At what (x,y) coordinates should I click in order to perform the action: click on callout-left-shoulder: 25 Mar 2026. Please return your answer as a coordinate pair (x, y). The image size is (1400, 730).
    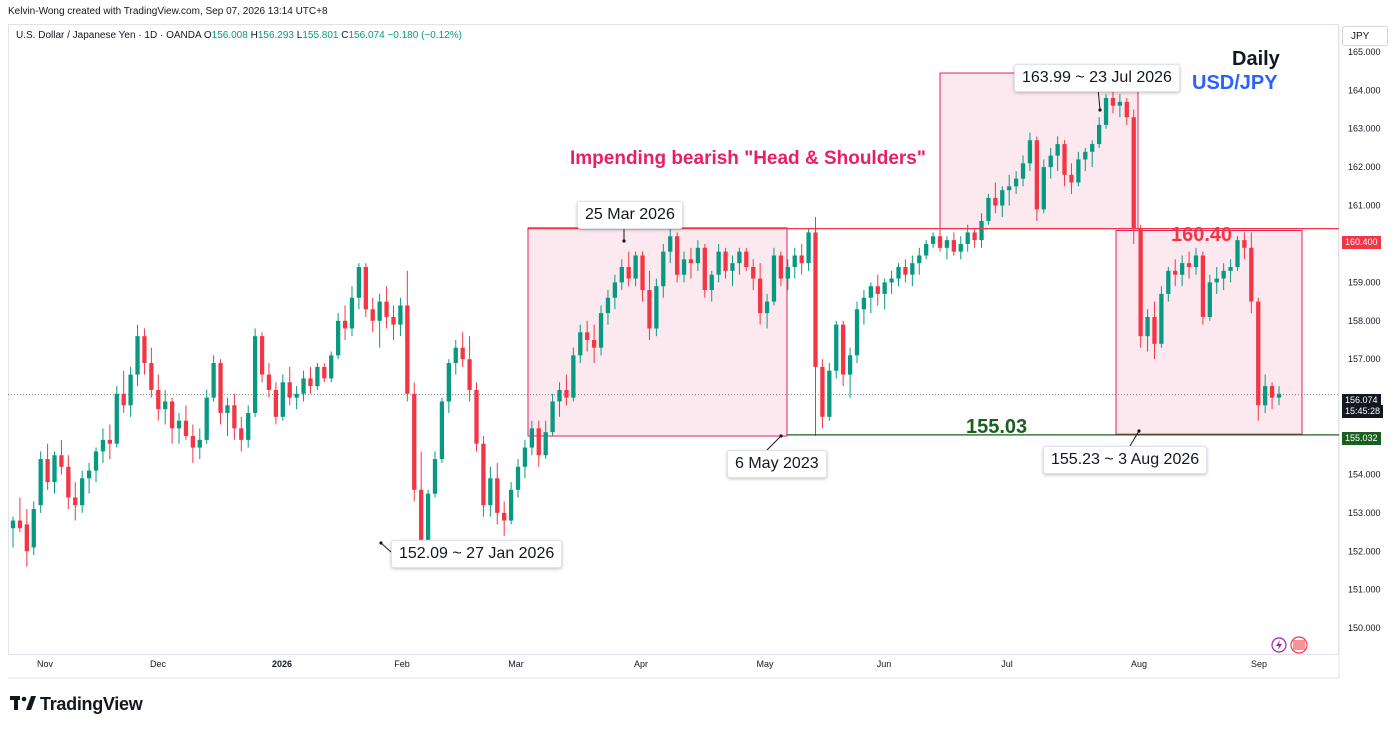
    Looking at the image, I should click on (630, 215).